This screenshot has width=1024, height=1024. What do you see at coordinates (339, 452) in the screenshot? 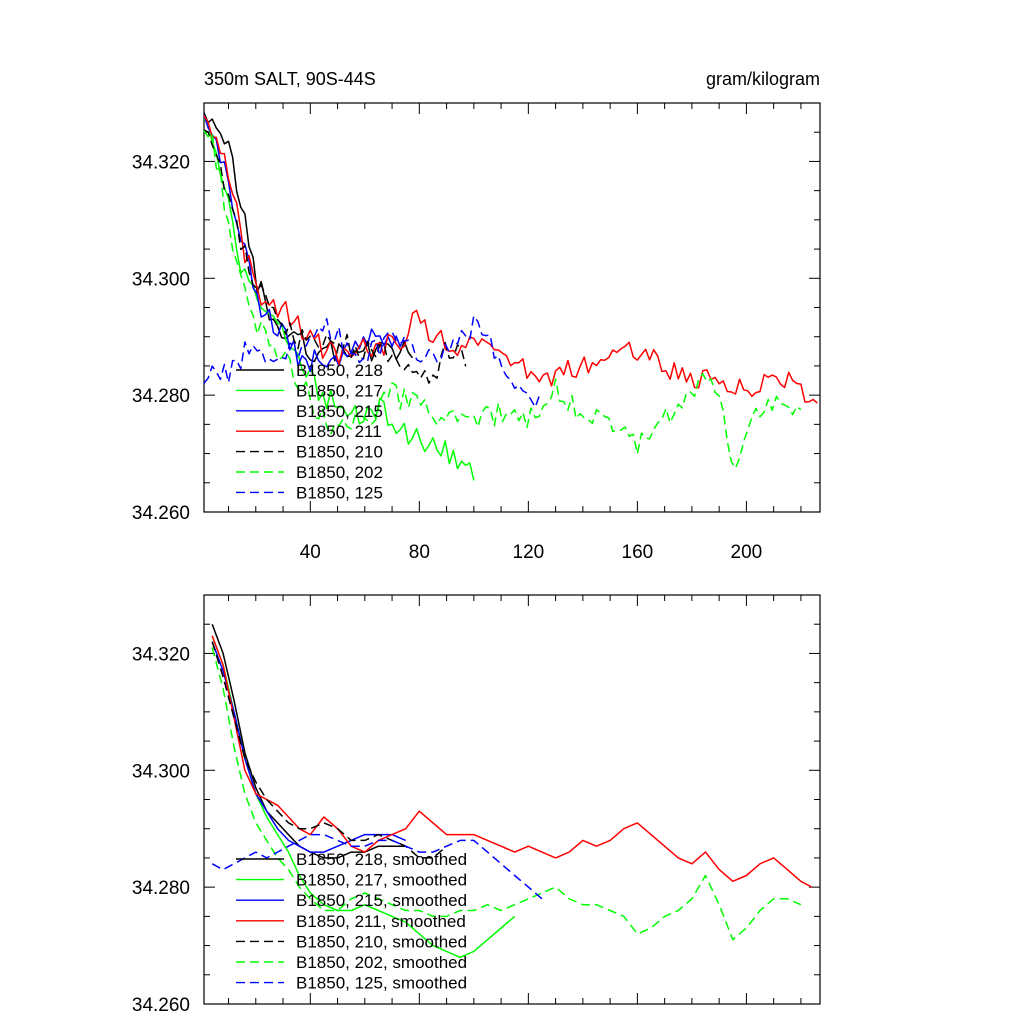
I see `legend-label: B1850, 210` at bounding box center [339, 452].